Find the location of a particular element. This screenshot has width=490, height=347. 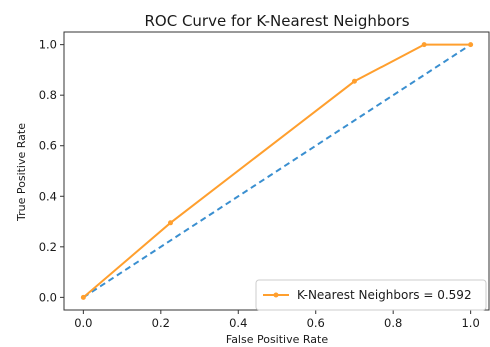

x-tick-label-2: 0.4 is located at coordinates (238, 323).